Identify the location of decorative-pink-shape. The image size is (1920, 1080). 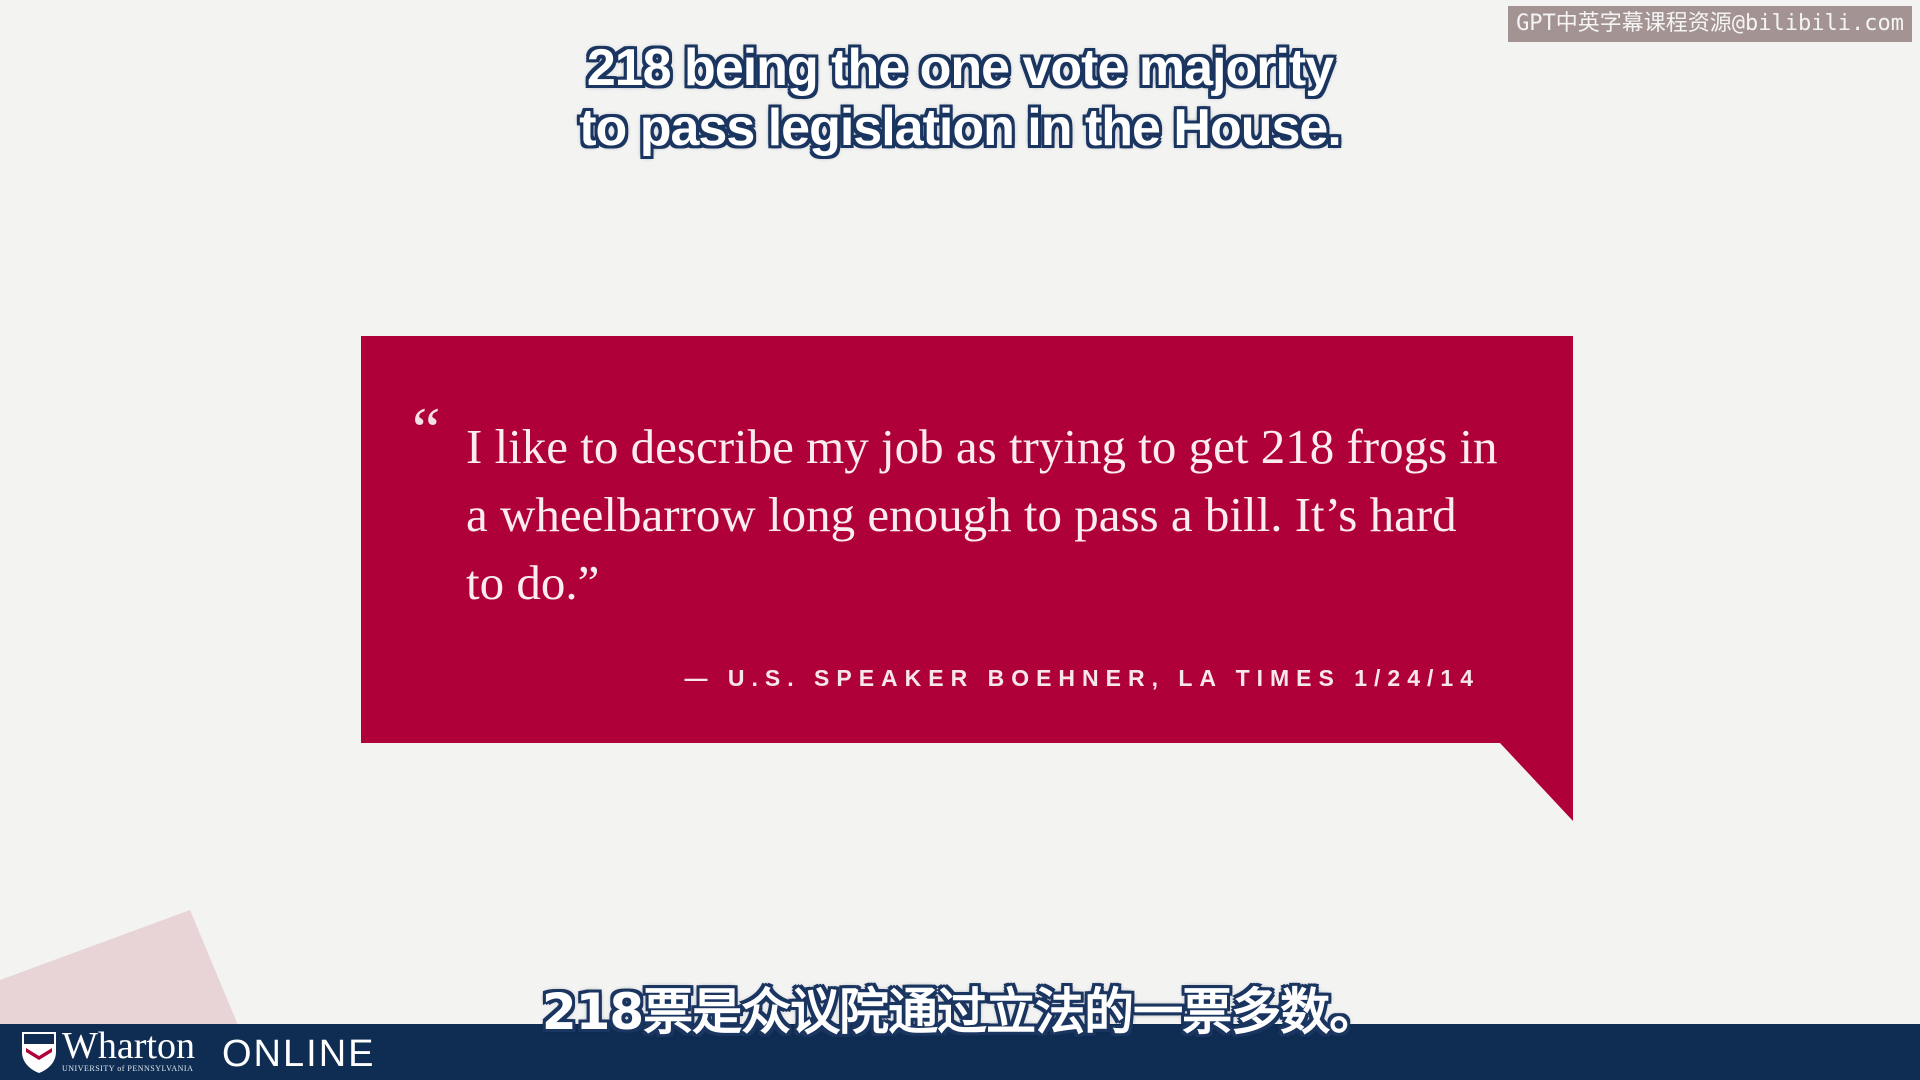
(120, 970).